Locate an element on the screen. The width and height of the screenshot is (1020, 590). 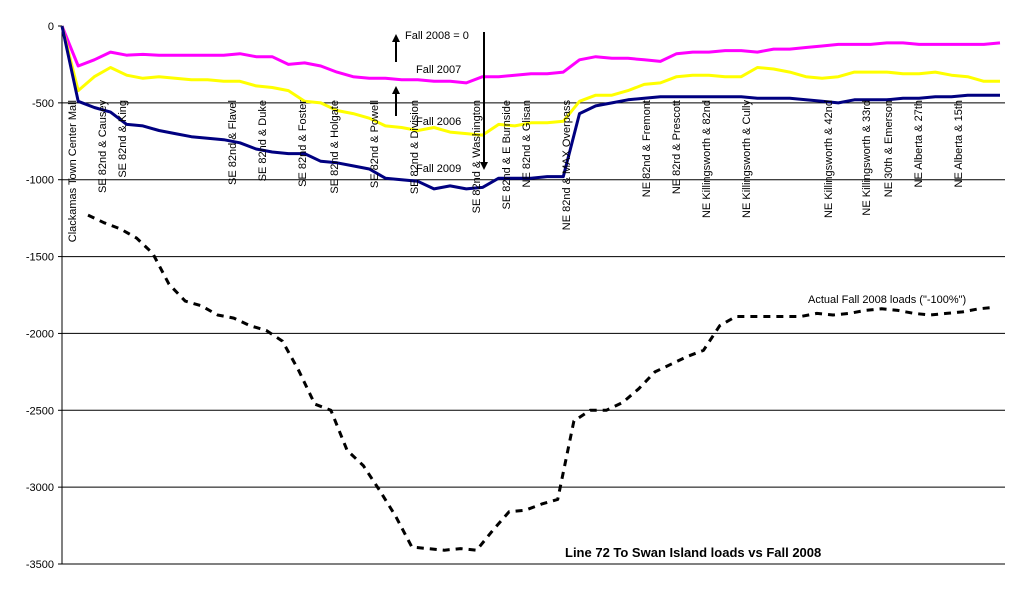
stop-label: SE 82nd & Foster is located at coordinates (303, 143).